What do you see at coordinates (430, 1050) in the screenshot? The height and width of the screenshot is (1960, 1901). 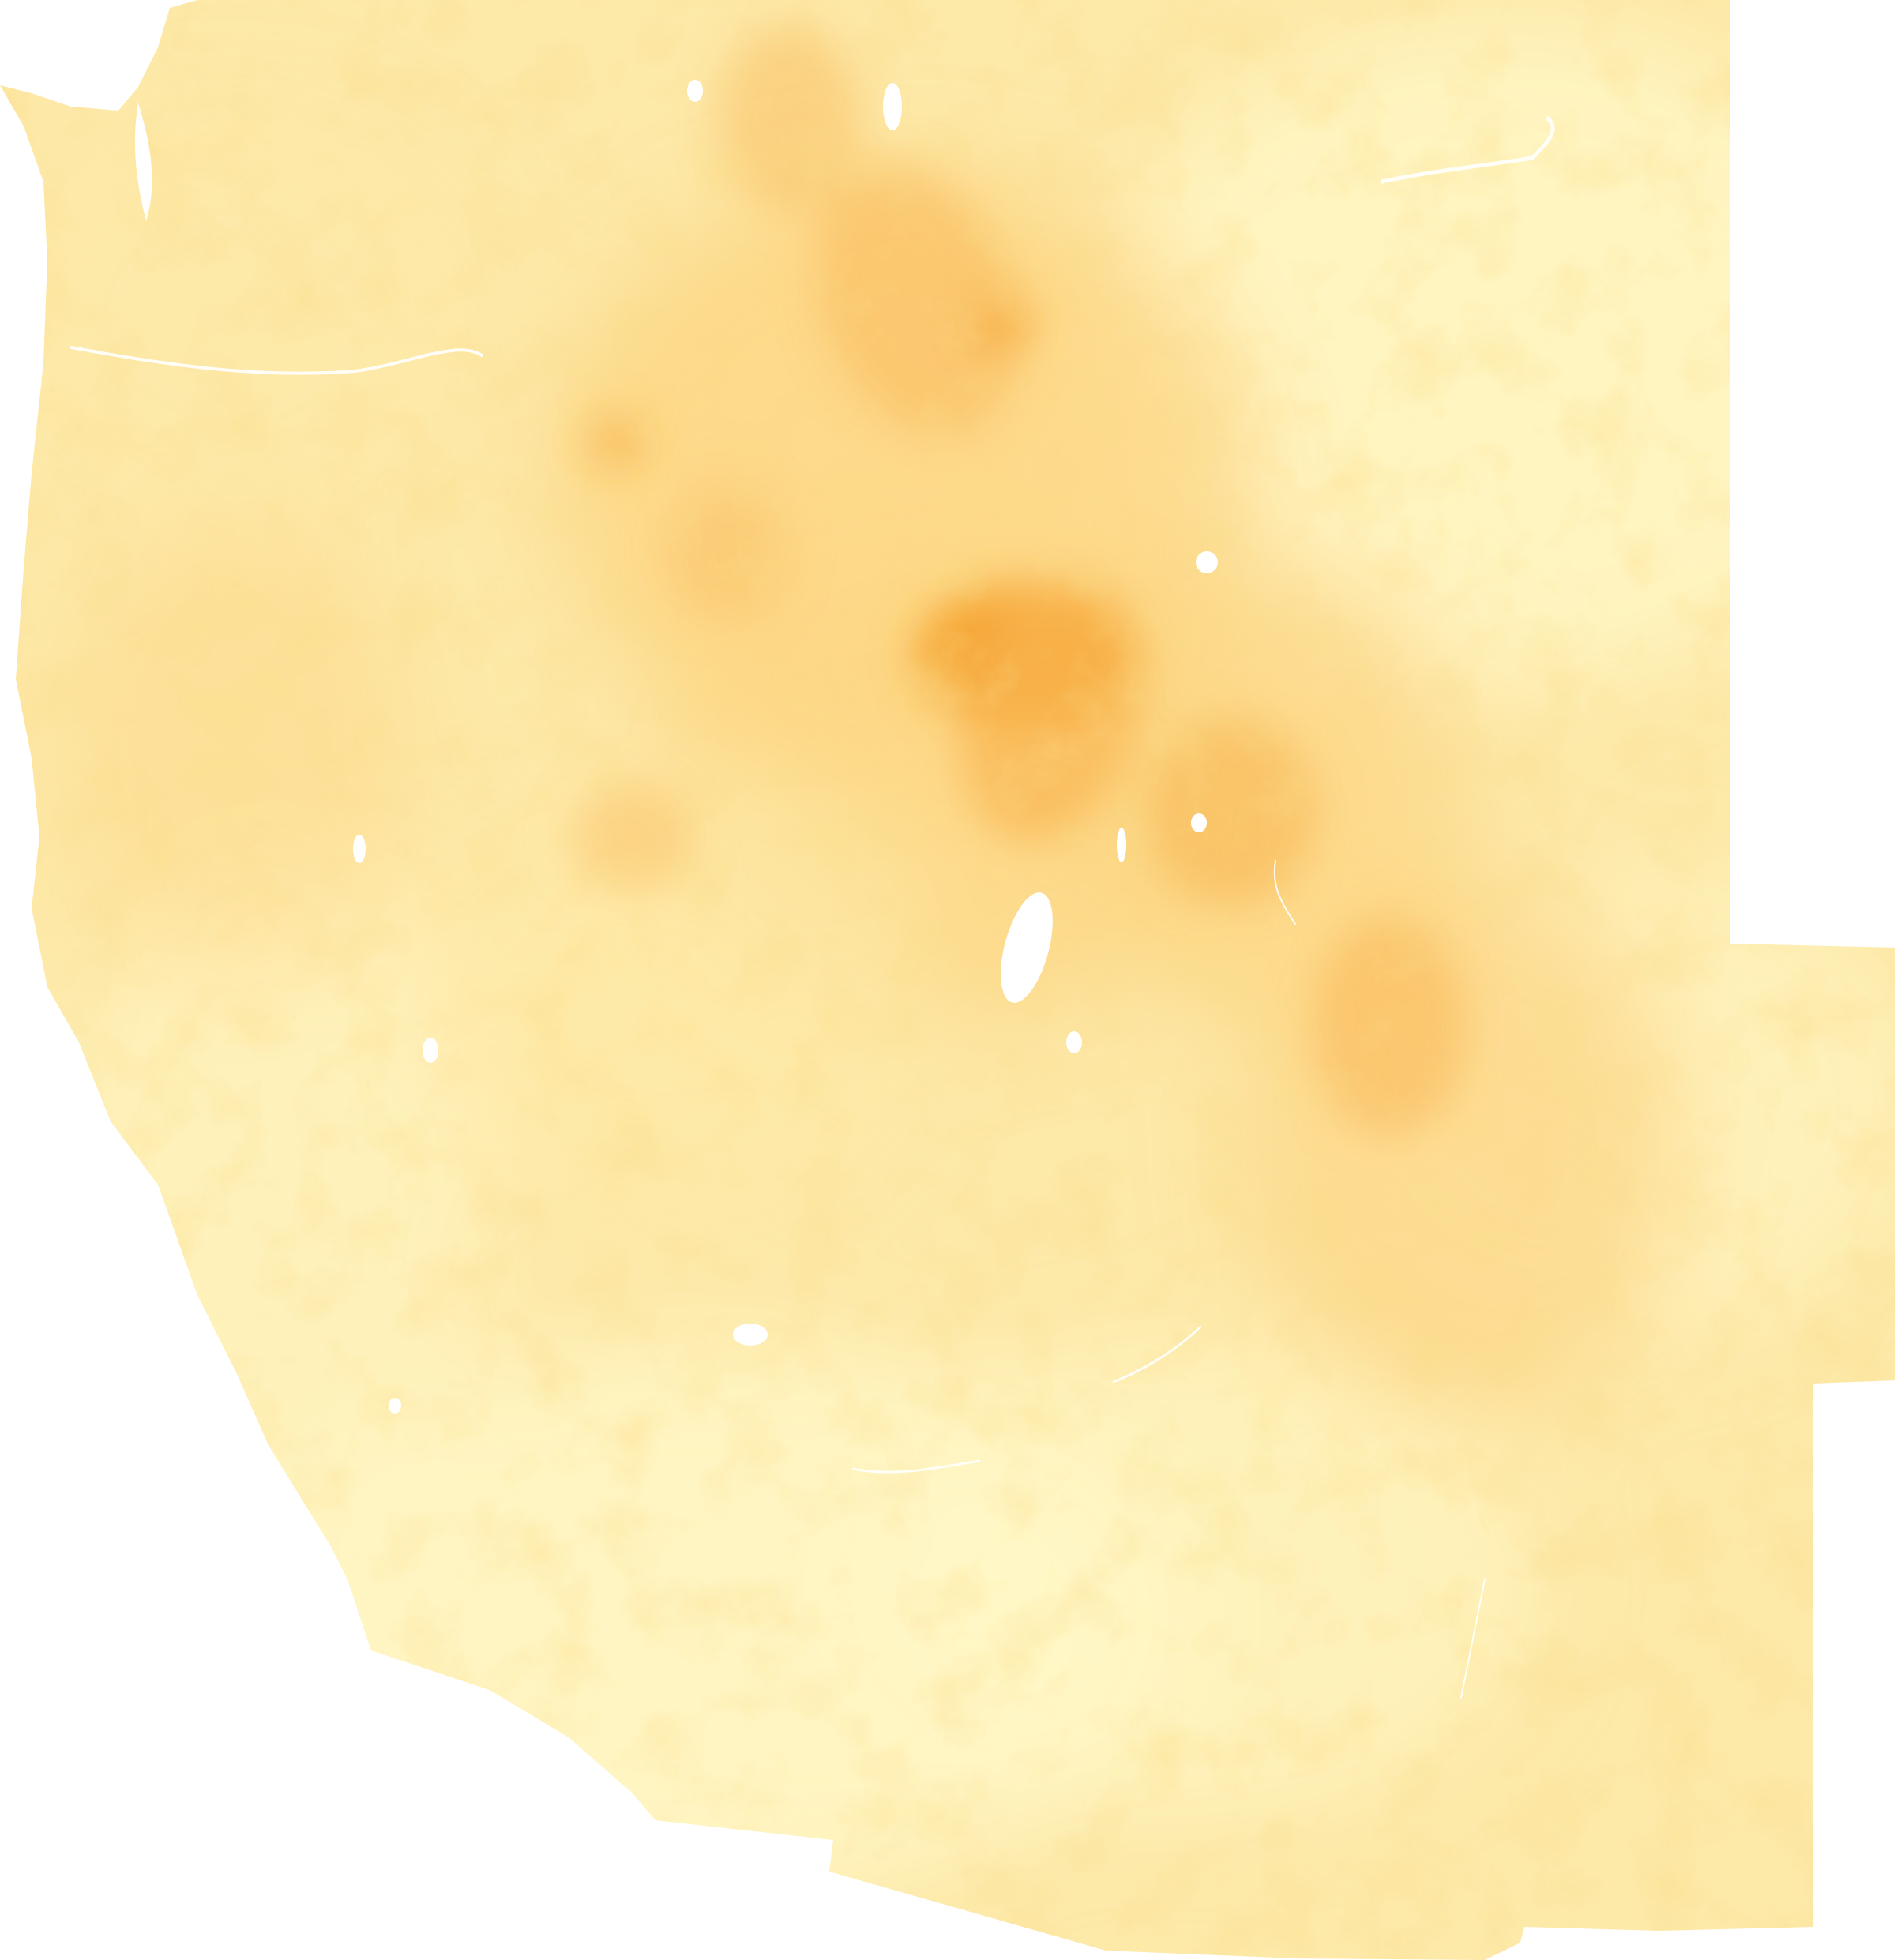 I see `water-lake-nevada` at bounding box center [430, 1050].